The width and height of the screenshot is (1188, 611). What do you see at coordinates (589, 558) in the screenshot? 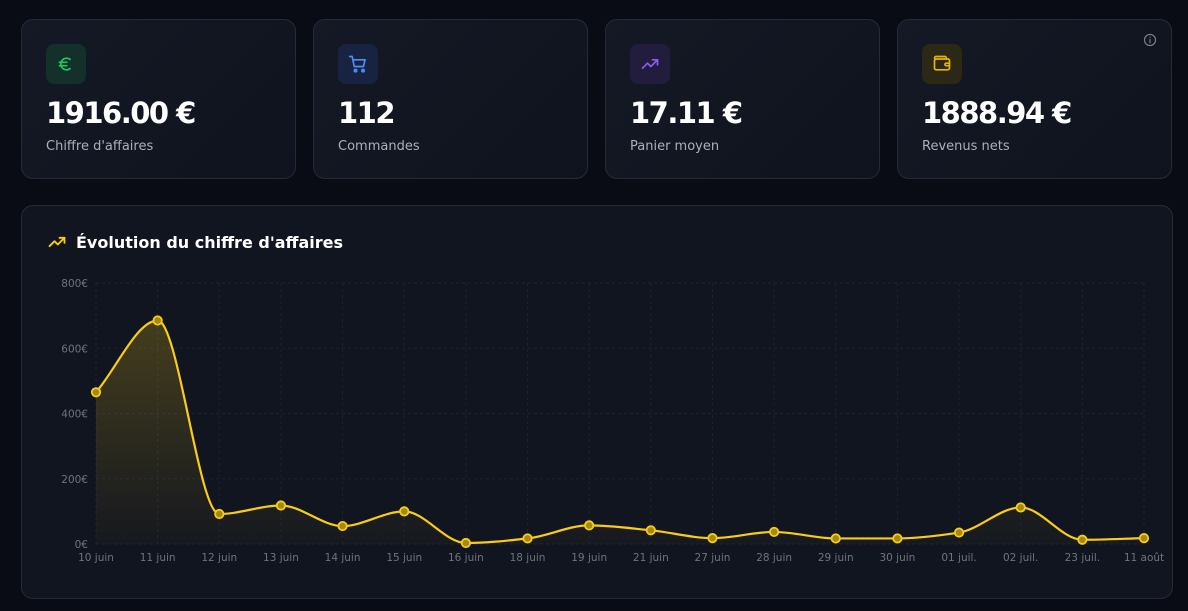
I see `x-tick-label: 19 juin` at bounding box center [589, 558].